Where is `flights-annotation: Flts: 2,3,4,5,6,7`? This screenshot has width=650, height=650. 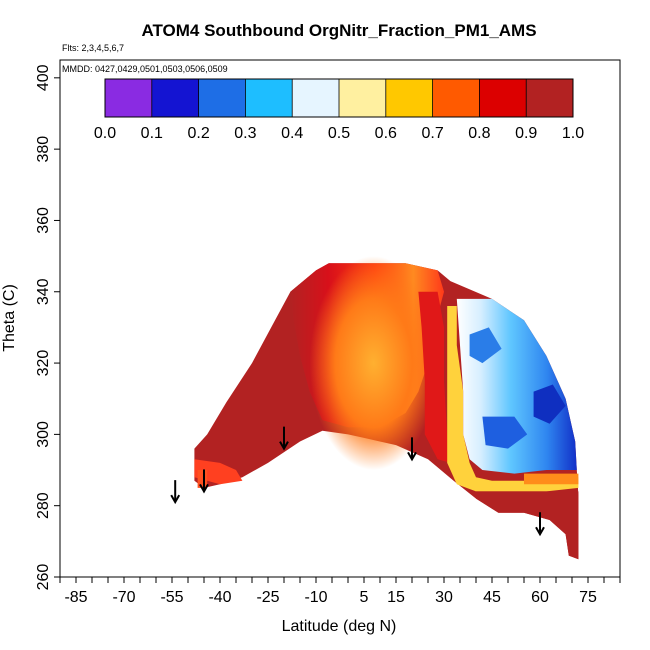 flights-annotation: Flts: 2,3,4,5,6,7 is located at coordinates (93, 48).